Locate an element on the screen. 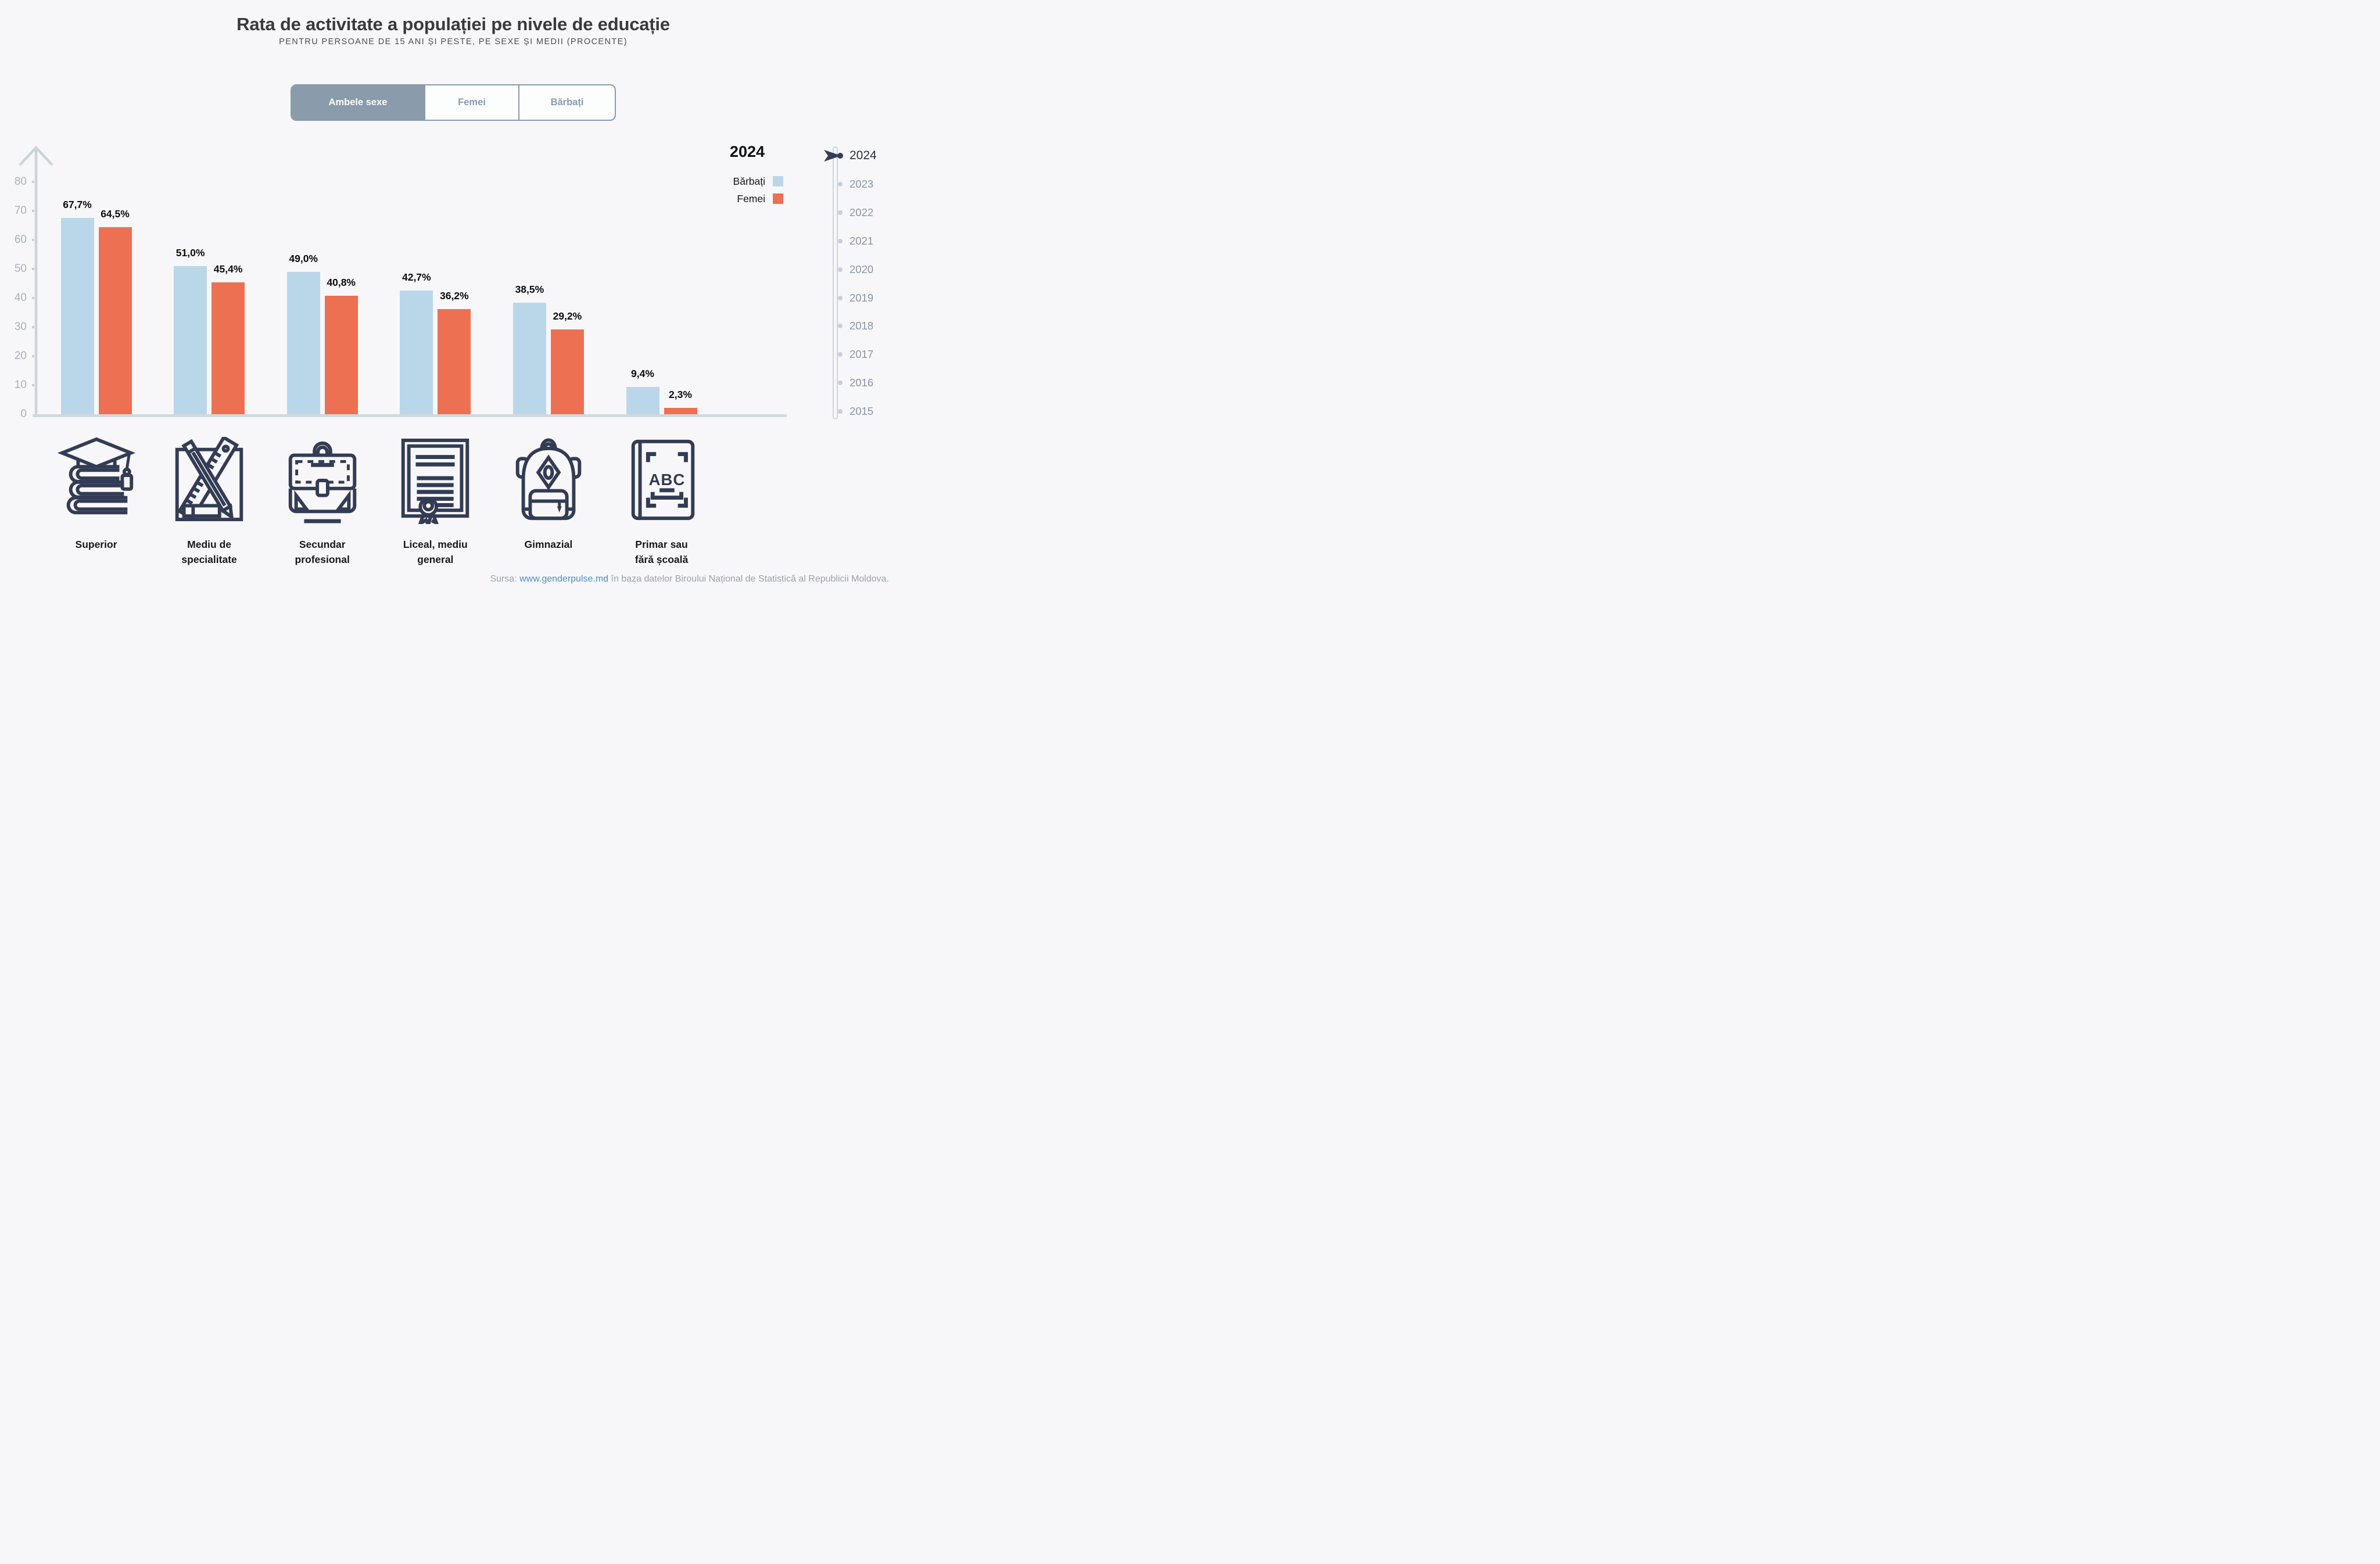  bar-value-barbati-liceal-mediu-general: 42,7% is located at coordinates (417, 277).